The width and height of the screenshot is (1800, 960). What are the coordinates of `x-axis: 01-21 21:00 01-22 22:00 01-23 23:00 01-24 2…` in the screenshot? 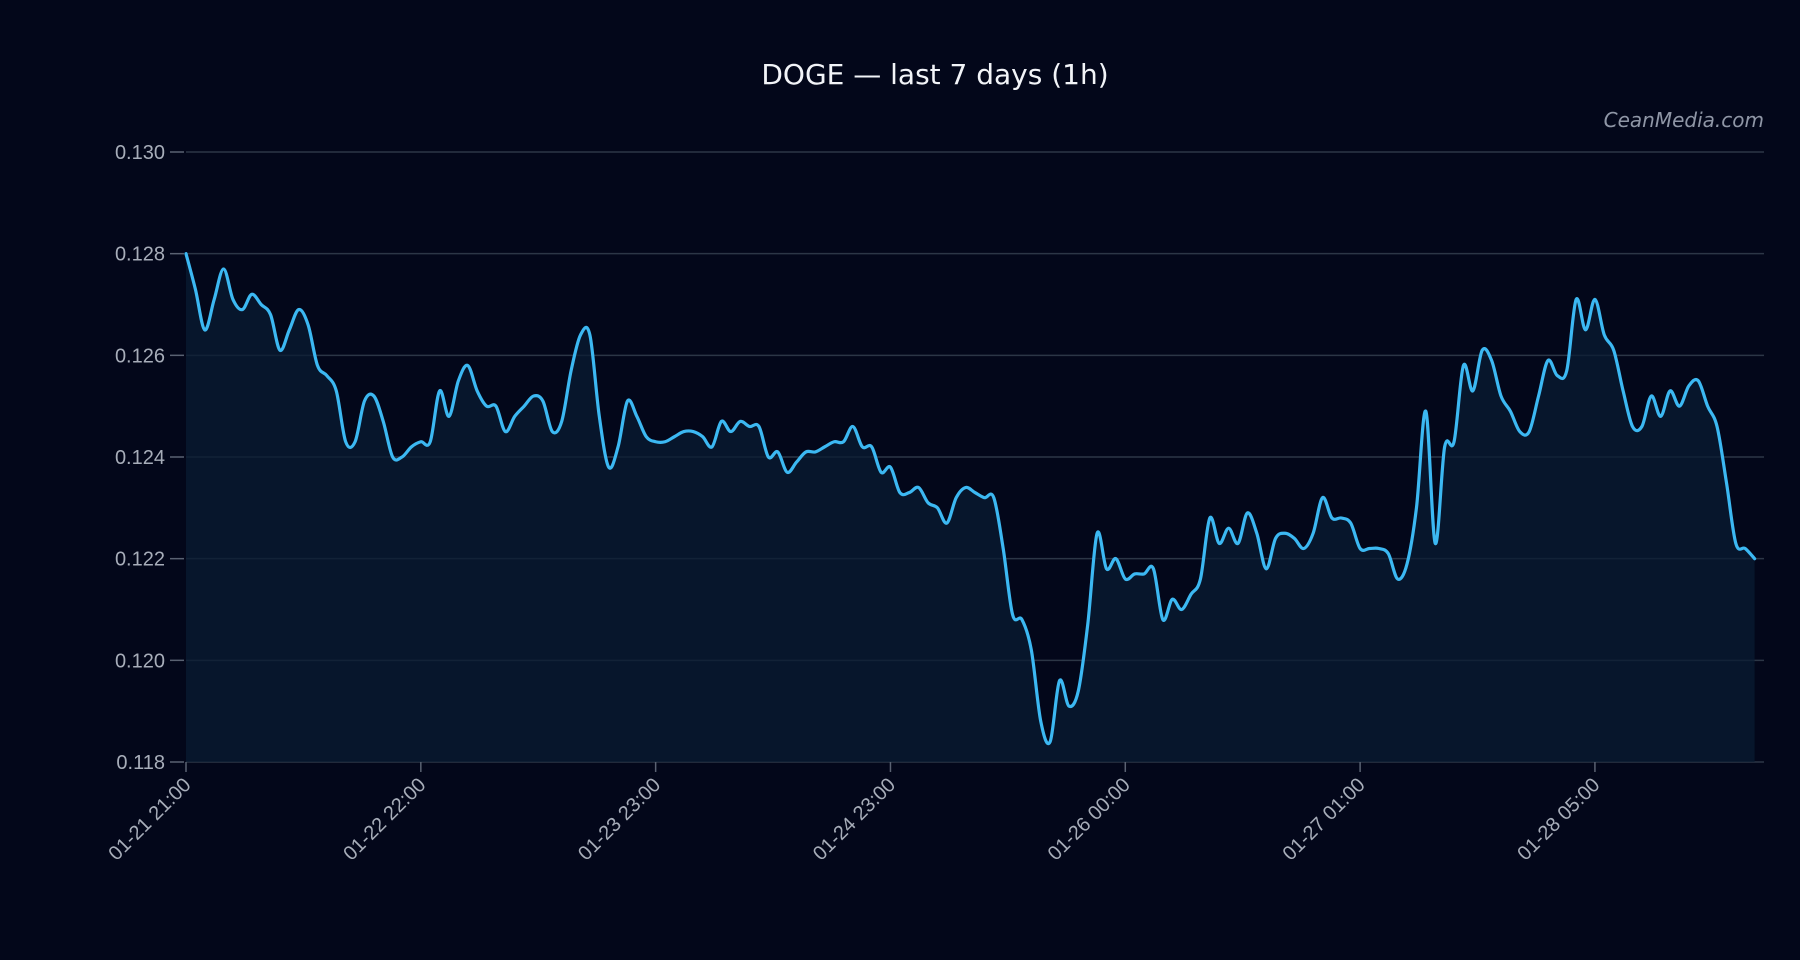 It's located at (854, 813).